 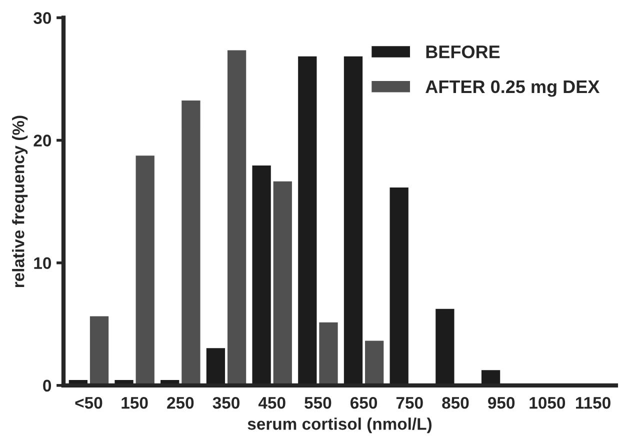 I want to click on x-tick-label: 150, so click(x=135, y=402).